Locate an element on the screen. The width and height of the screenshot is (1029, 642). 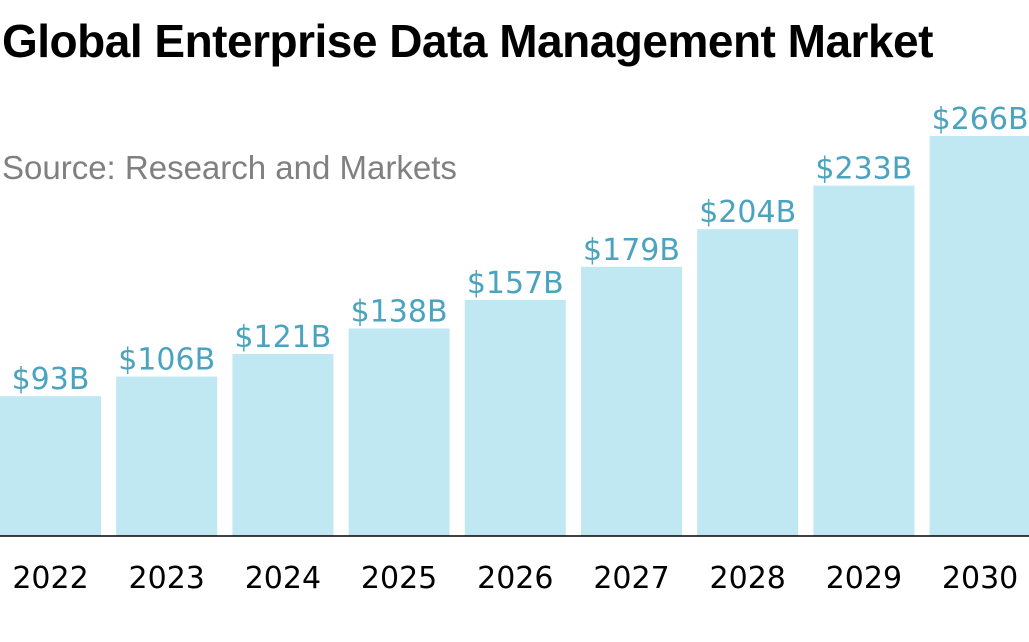
bar-2029 is located at coordinates (864, 360).